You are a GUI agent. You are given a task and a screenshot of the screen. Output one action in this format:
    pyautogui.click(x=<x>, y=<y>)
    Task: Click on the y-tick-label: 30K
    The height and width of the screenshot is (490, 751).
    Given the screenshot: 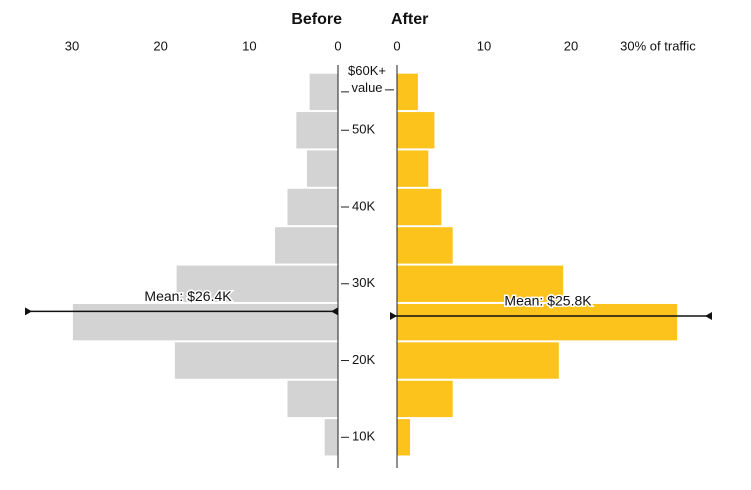 What is the action you would take?
    pyautogui.click(x=363, y=282)
    